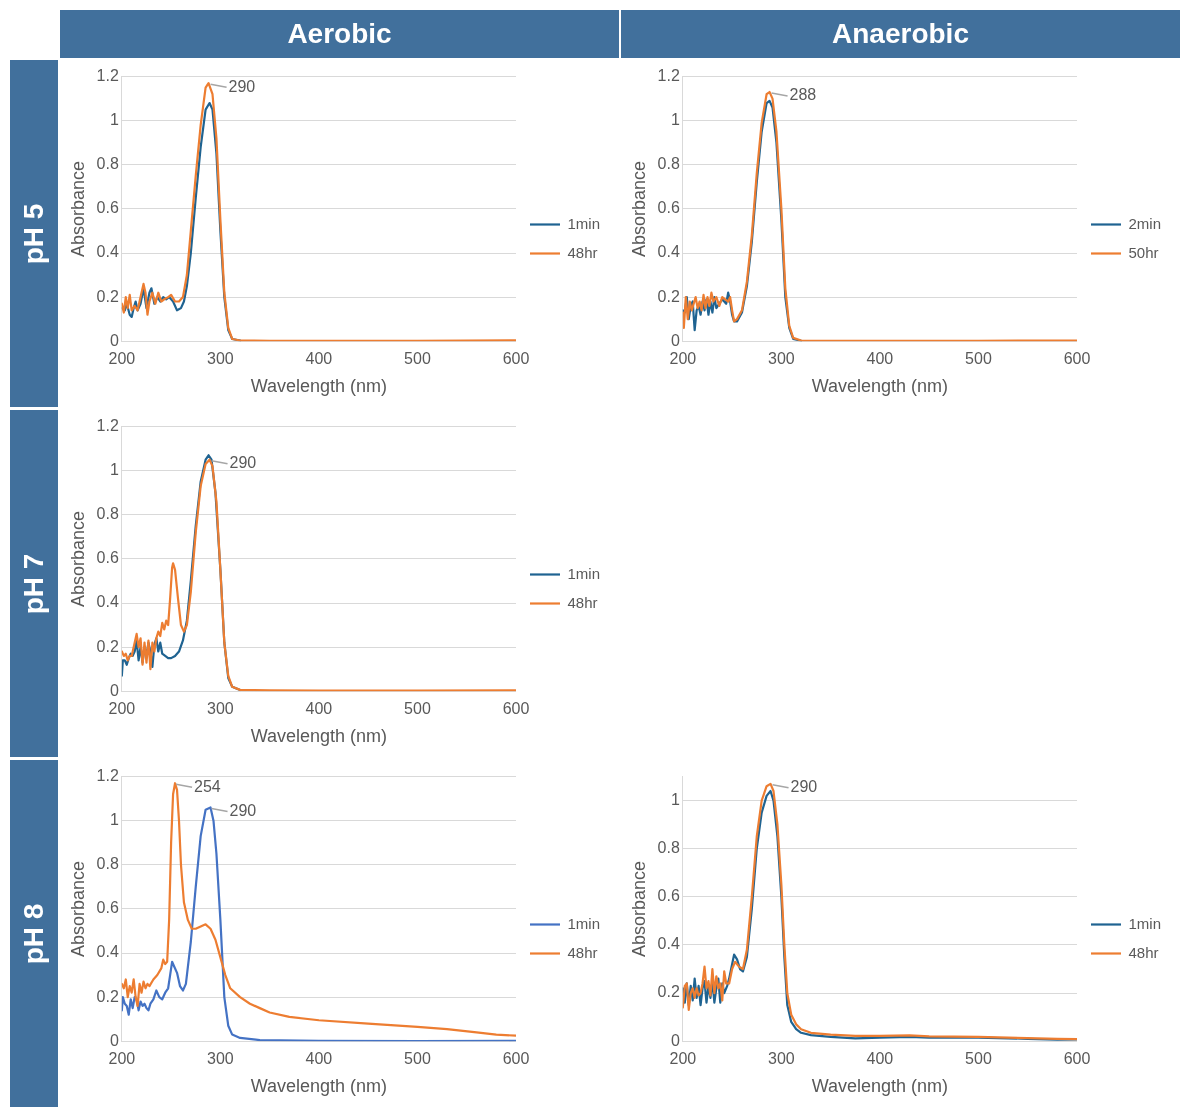 This screenshot has width=1190, height=1108. I want to click on legend-label: 2min, so click(1144, 223).